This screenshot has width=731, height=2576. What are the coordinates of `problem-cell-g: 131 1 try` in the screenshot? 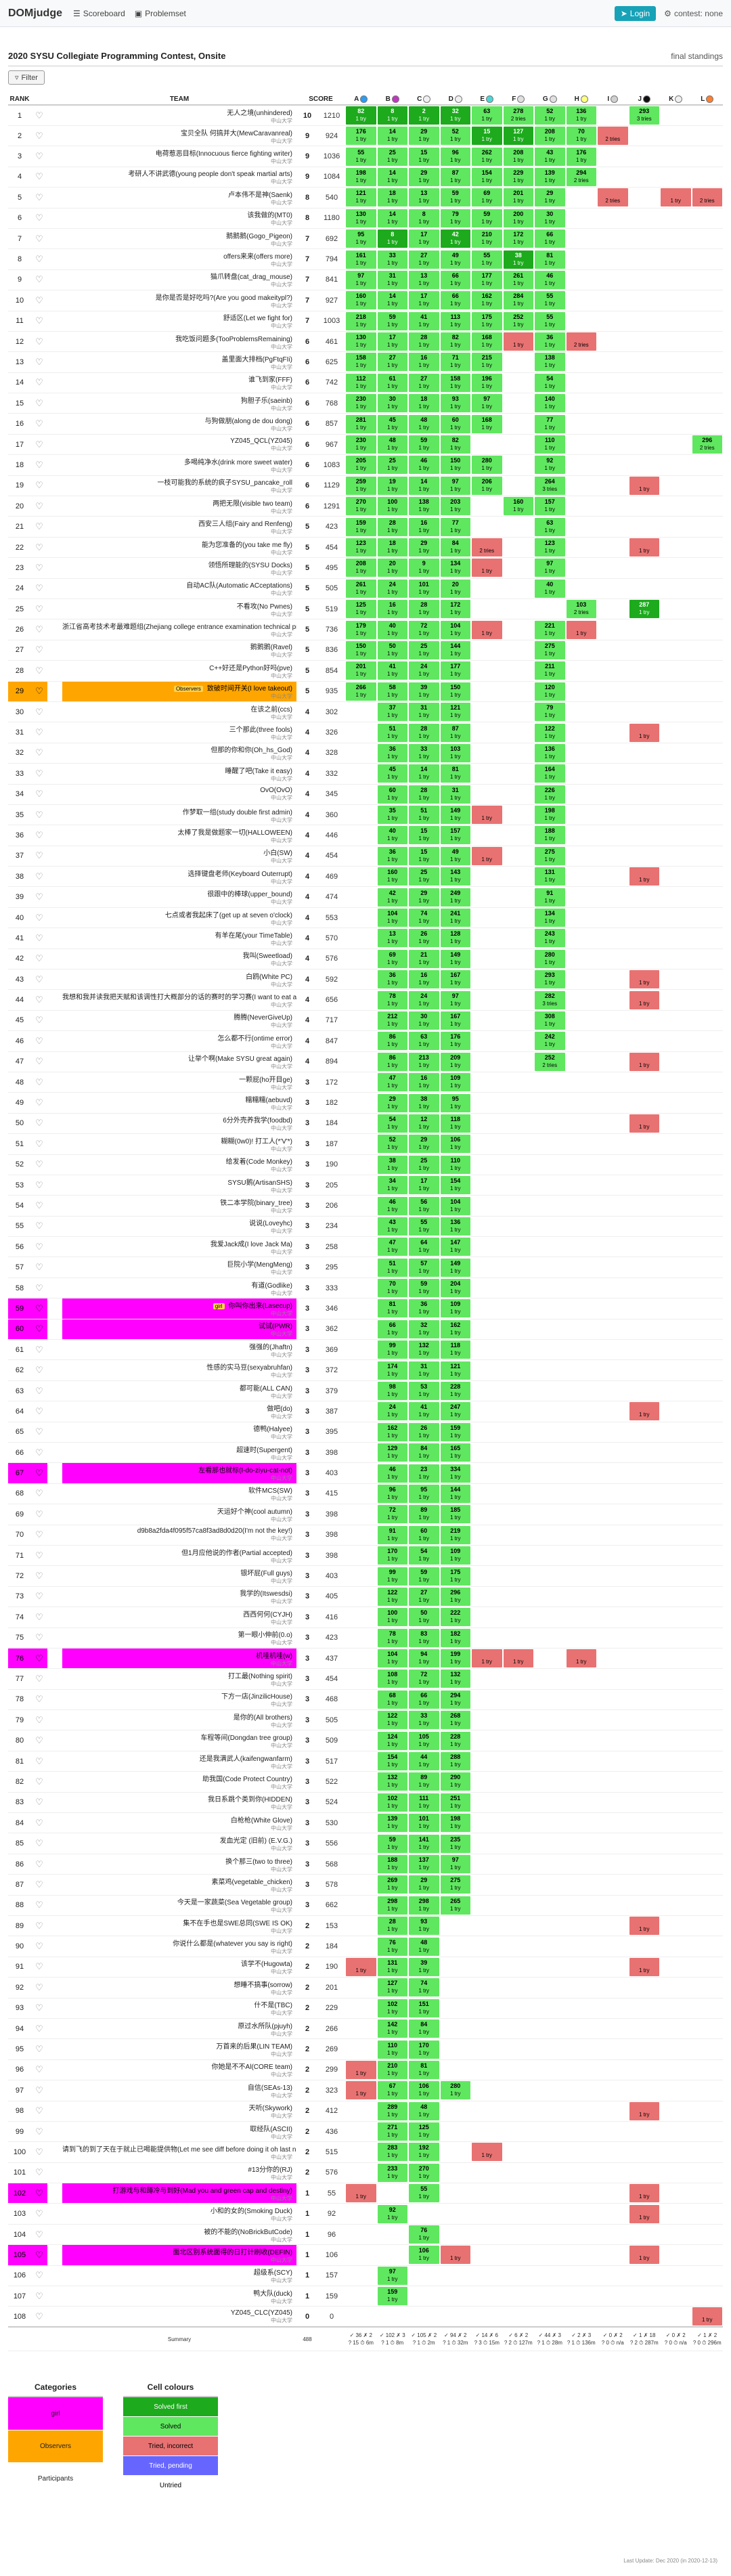 It's located at (550, 877).